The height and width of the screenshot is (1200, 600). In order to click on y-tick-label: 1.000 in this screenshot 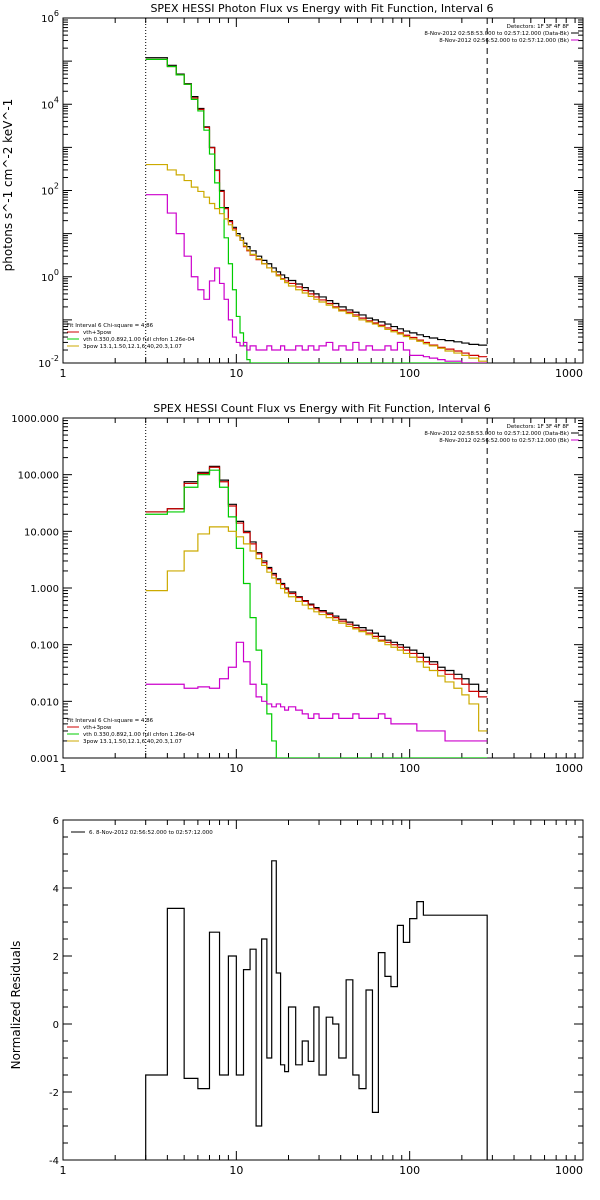, I will do `click(44, 589)`.